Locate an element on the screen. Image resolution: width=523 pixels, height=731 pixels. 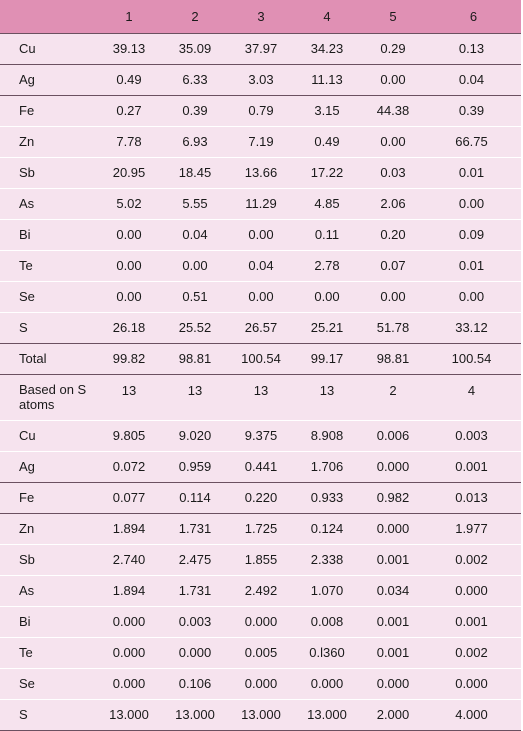
table-cell: 0.27 is located at coordinates (129, 111).